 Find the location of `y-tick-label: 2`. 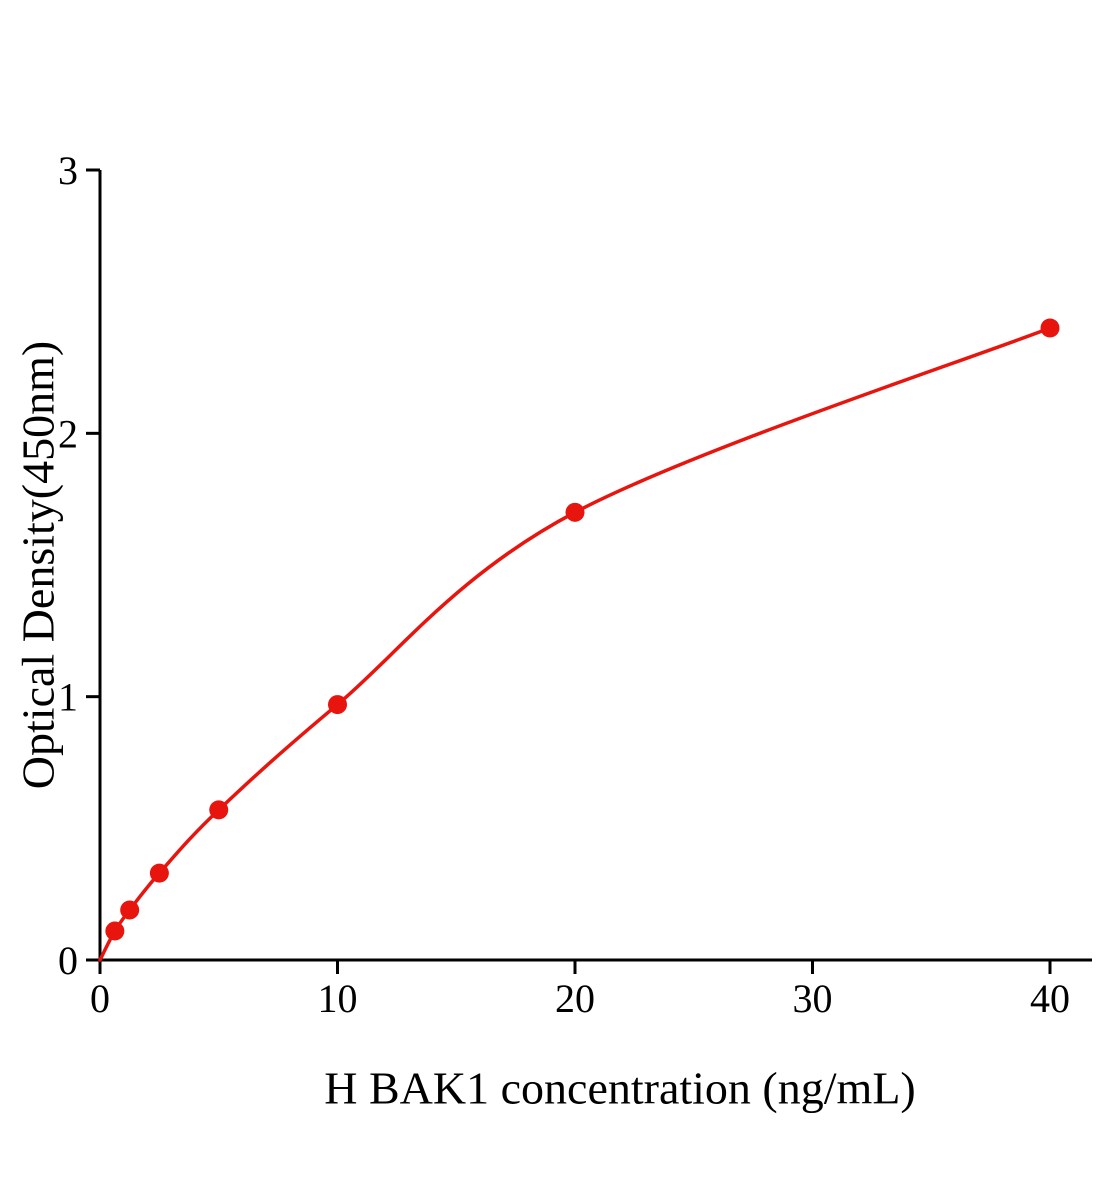

y-tick-label: 2 is located at coordinates (68, 433).